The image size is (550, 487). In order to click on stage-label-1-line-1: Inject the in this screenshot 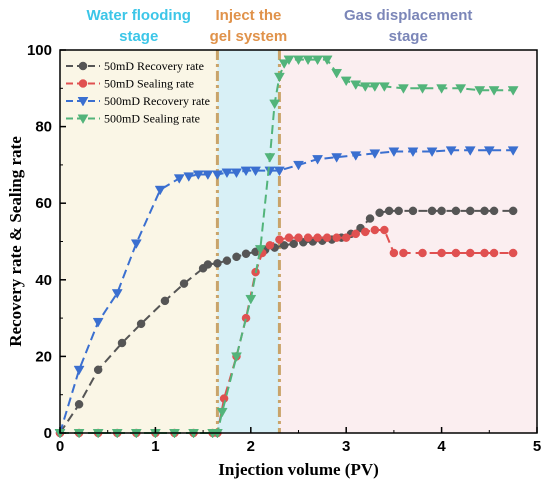, I will do `click(248, 15)`.